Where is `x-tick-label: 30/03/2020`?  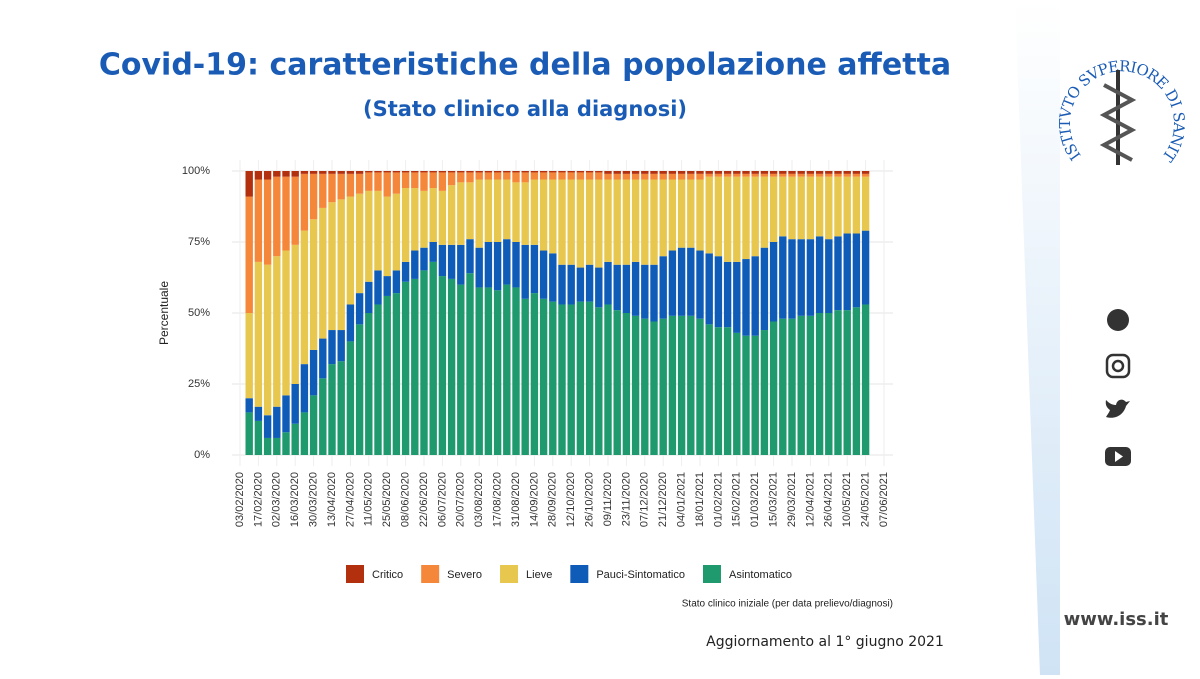 x-tick-label: 30/03/2020 is located at coordinates (314, 499).